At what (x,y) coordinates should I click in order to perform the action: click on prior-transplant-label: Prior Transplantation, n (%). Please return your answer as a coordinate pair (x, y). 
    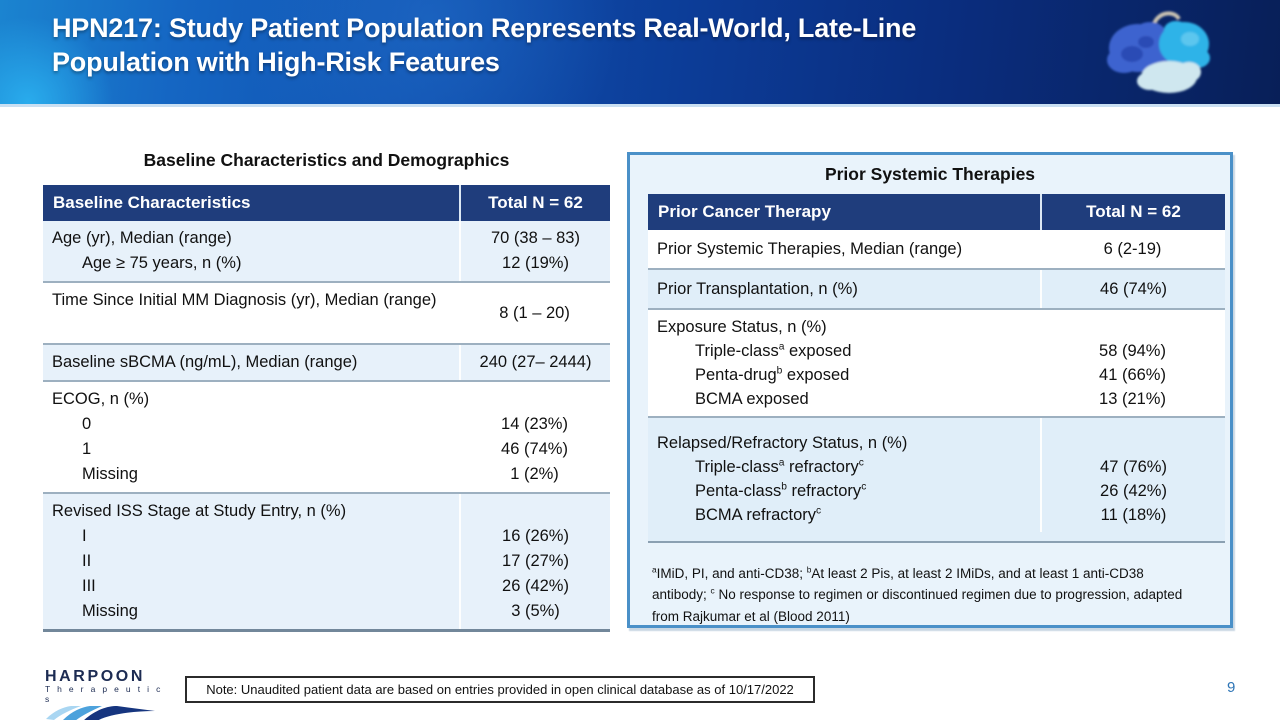
    Looking at the image, I should click on (757, 289).